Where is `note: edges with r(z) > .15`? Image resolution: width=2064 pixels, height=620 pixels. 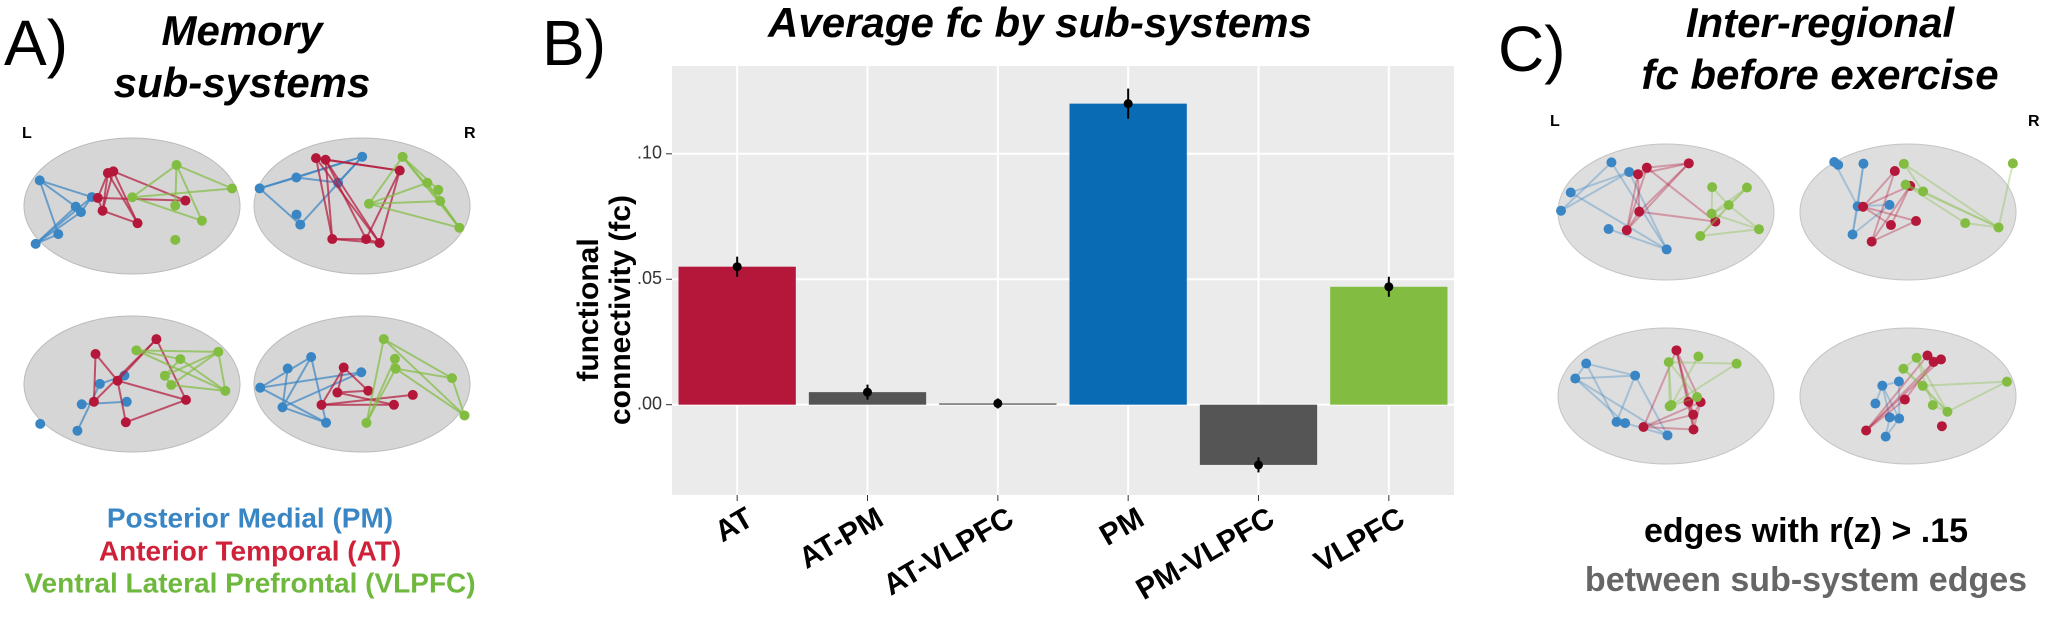 note: edges with r(z) > .15 is located at coordinates (1806, 531).